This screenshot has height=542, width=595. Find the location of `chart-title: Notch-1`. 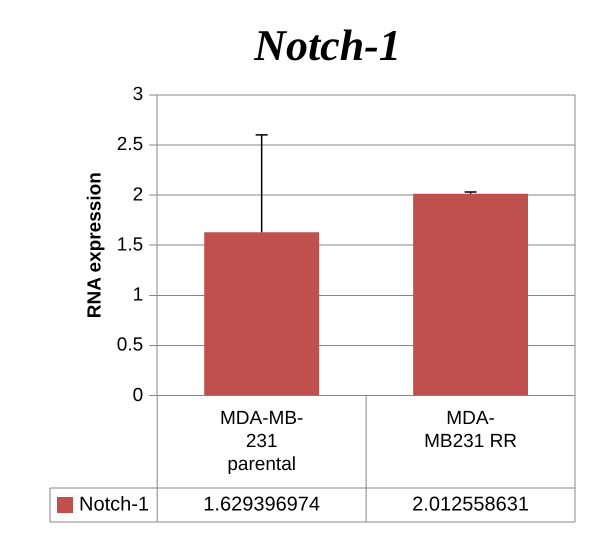

chart-title: Notch-1 is located at coordinates (327, 45).